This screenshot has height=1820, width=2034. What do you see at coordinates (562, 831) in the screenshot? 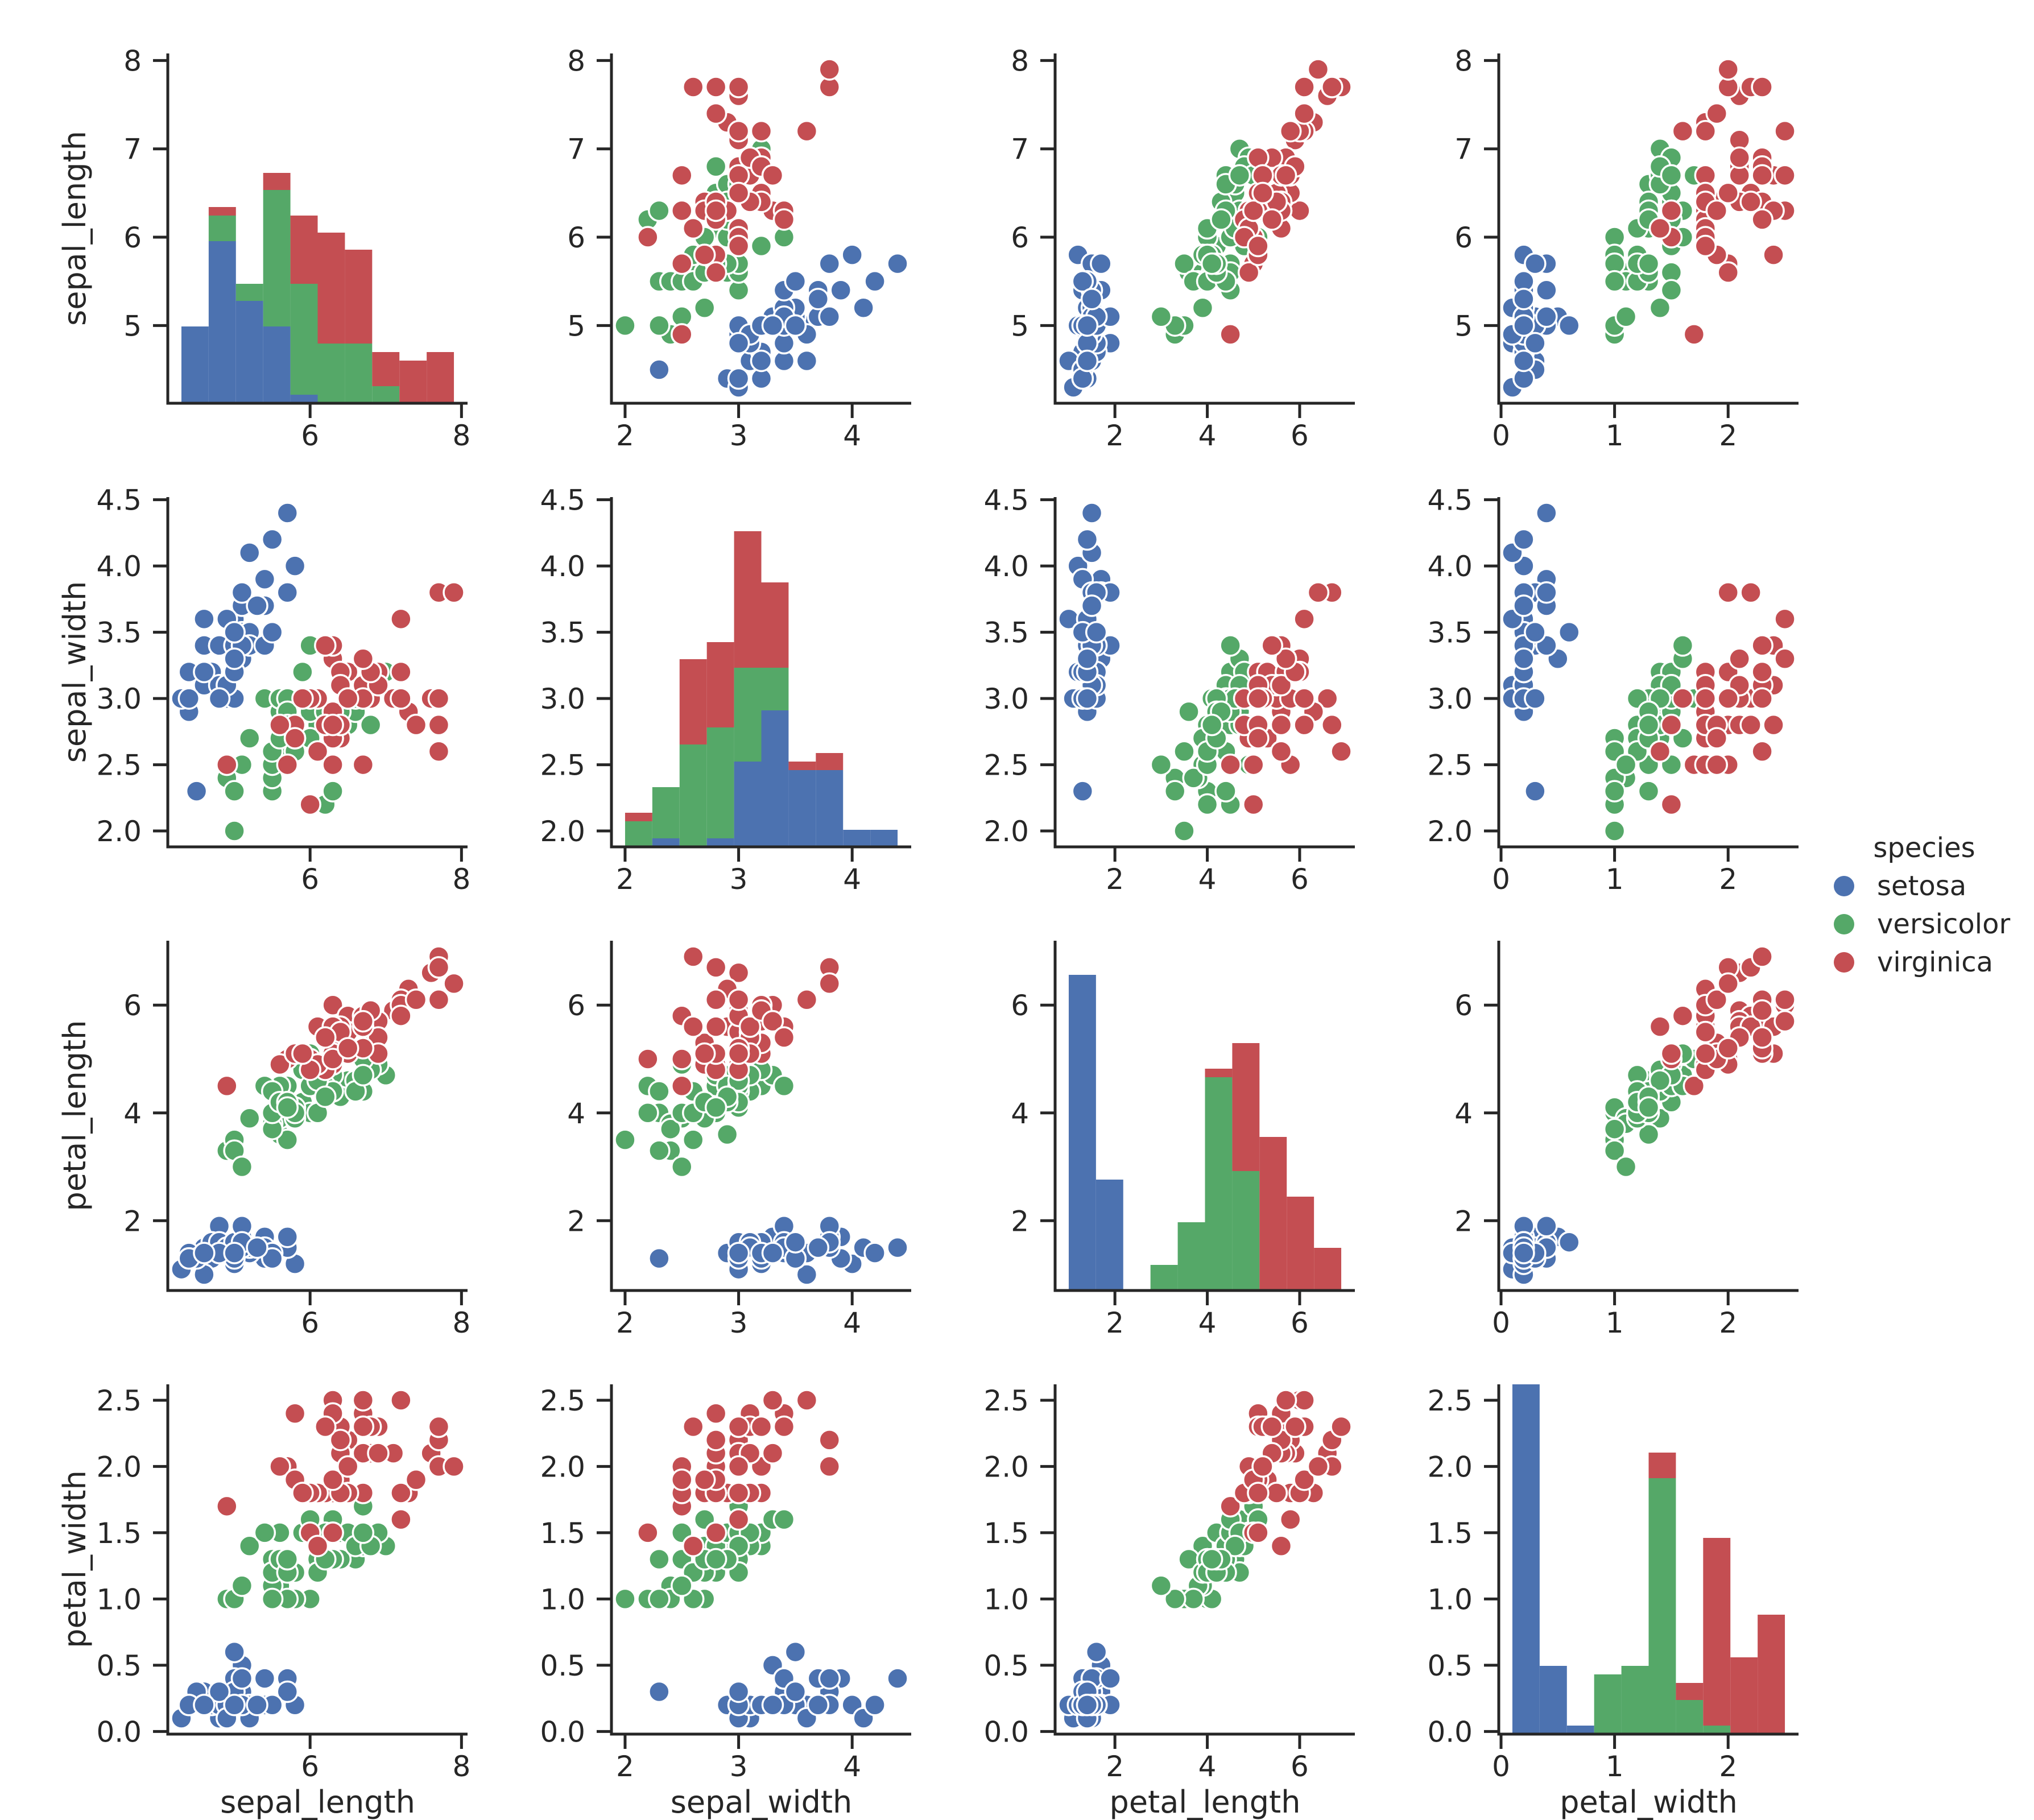
I see `y-tick-label: 2.0` at bounding box center [562, 831].